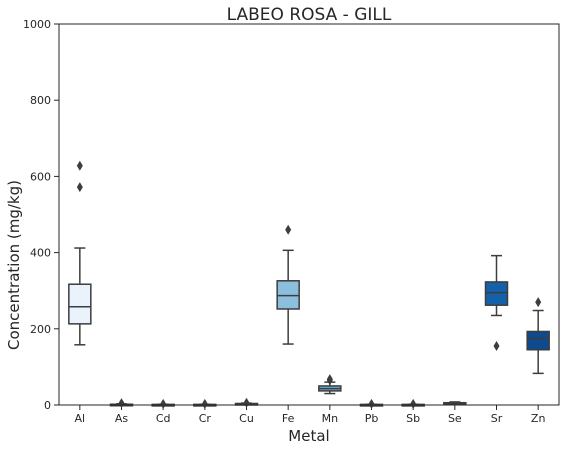 Image resolution: width=568 pixels, height=450 pixels. Describe the element at coordinates (288, 418) in the screenshot. I see `x-tick-label-fe: Fe` at that location.